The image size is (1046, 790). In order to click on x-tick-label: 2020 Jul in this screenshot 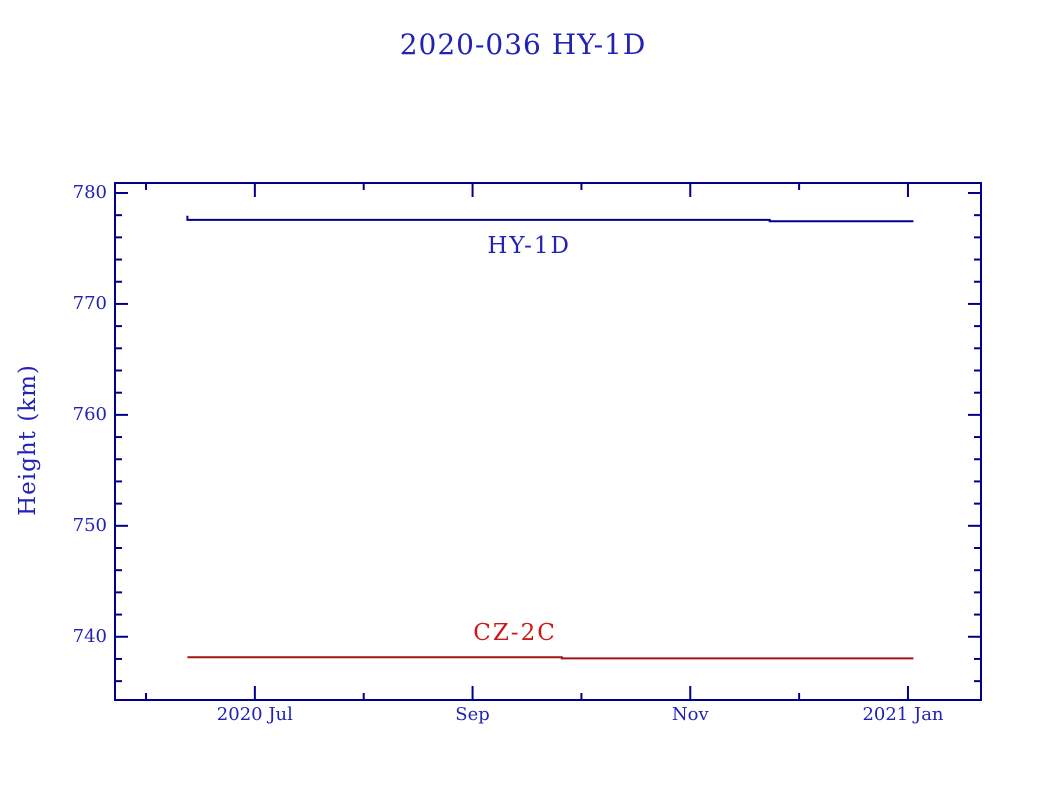, I will do `click(254, 714)`.